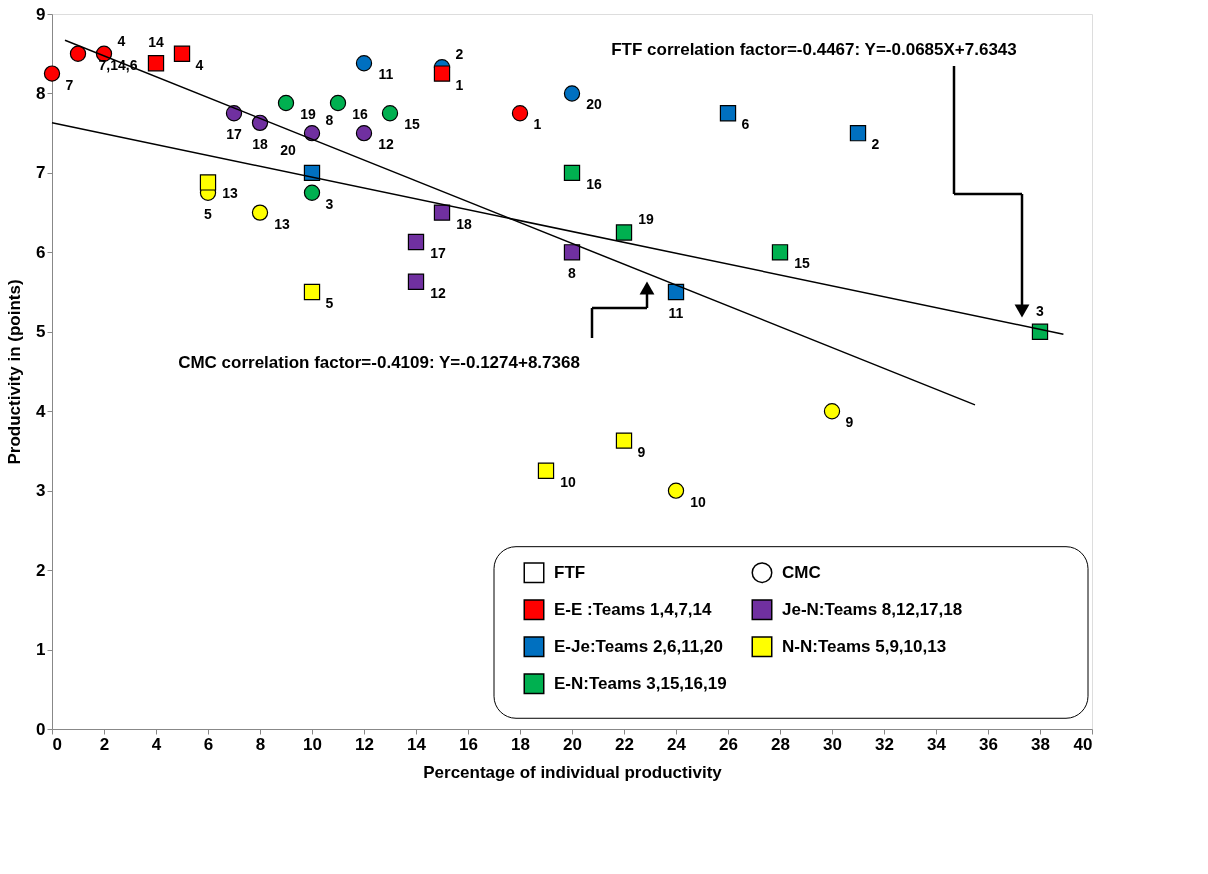 The width and height of the screenshot is (1208, 874). Describe the element at coordinates (41, 570) in the screenshot. I see `y-tick-label: 2` at that location.